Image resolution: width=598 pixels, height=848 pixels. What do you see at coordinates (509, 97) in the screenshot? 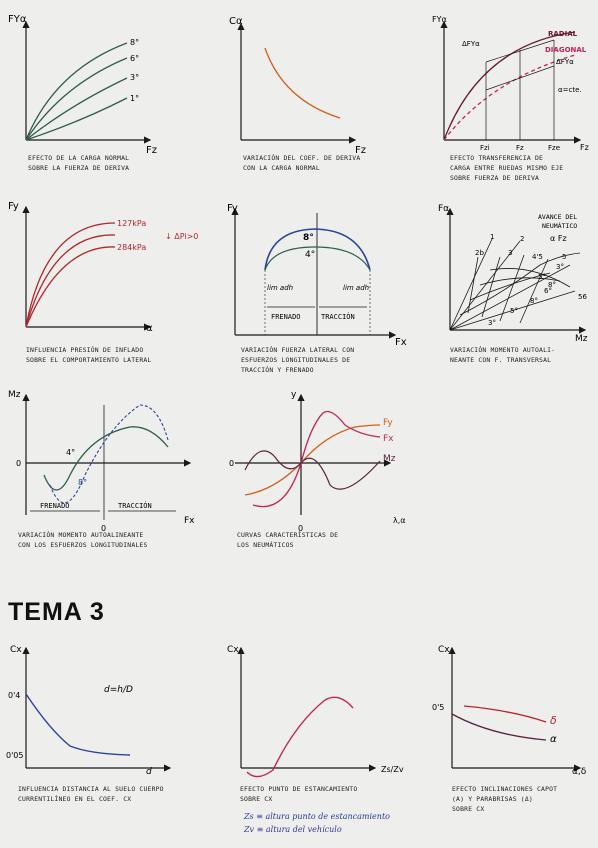
I see `curve-diagonal` at bounding box center [509, 97].